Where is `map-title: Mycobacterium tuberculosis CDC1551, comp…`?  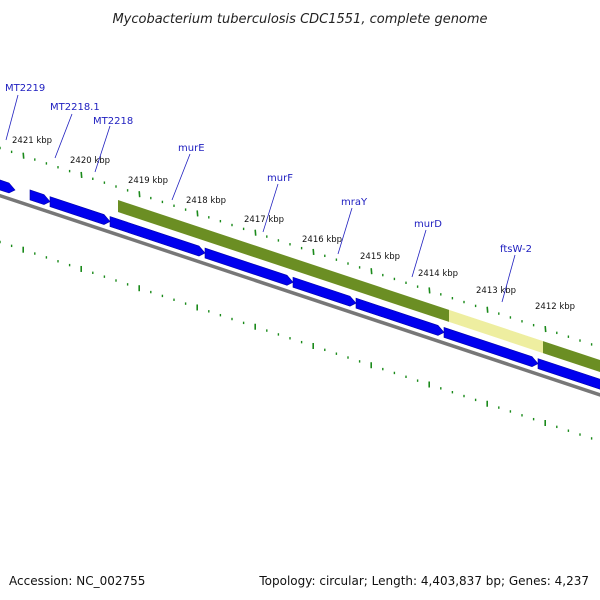
map-title: Mycobacterium tuberculosis CDC1551, comp… is located at coordinates (299, 19).